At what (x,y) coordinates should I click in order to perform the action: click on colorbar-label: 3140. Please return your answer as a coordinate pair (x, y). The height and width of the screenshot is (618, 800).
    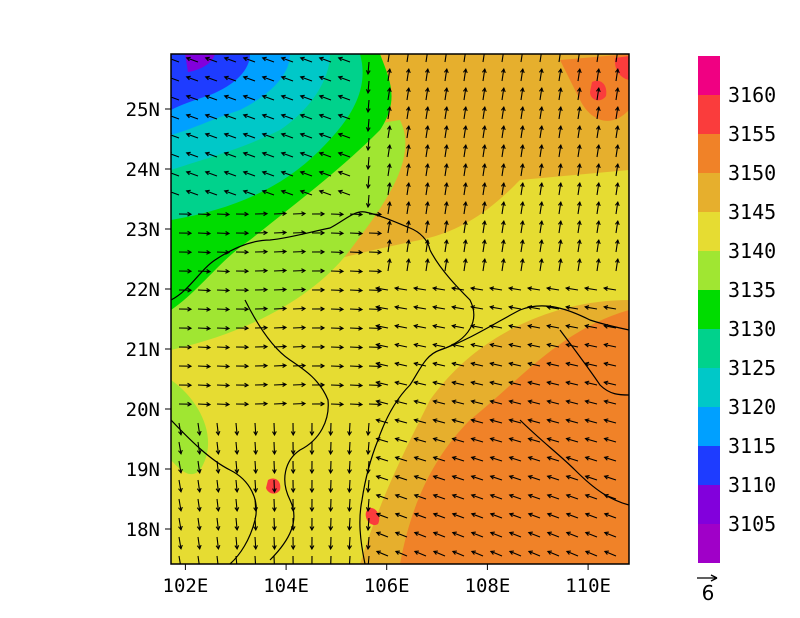
    Looking at the image, I should click on (752, 251).